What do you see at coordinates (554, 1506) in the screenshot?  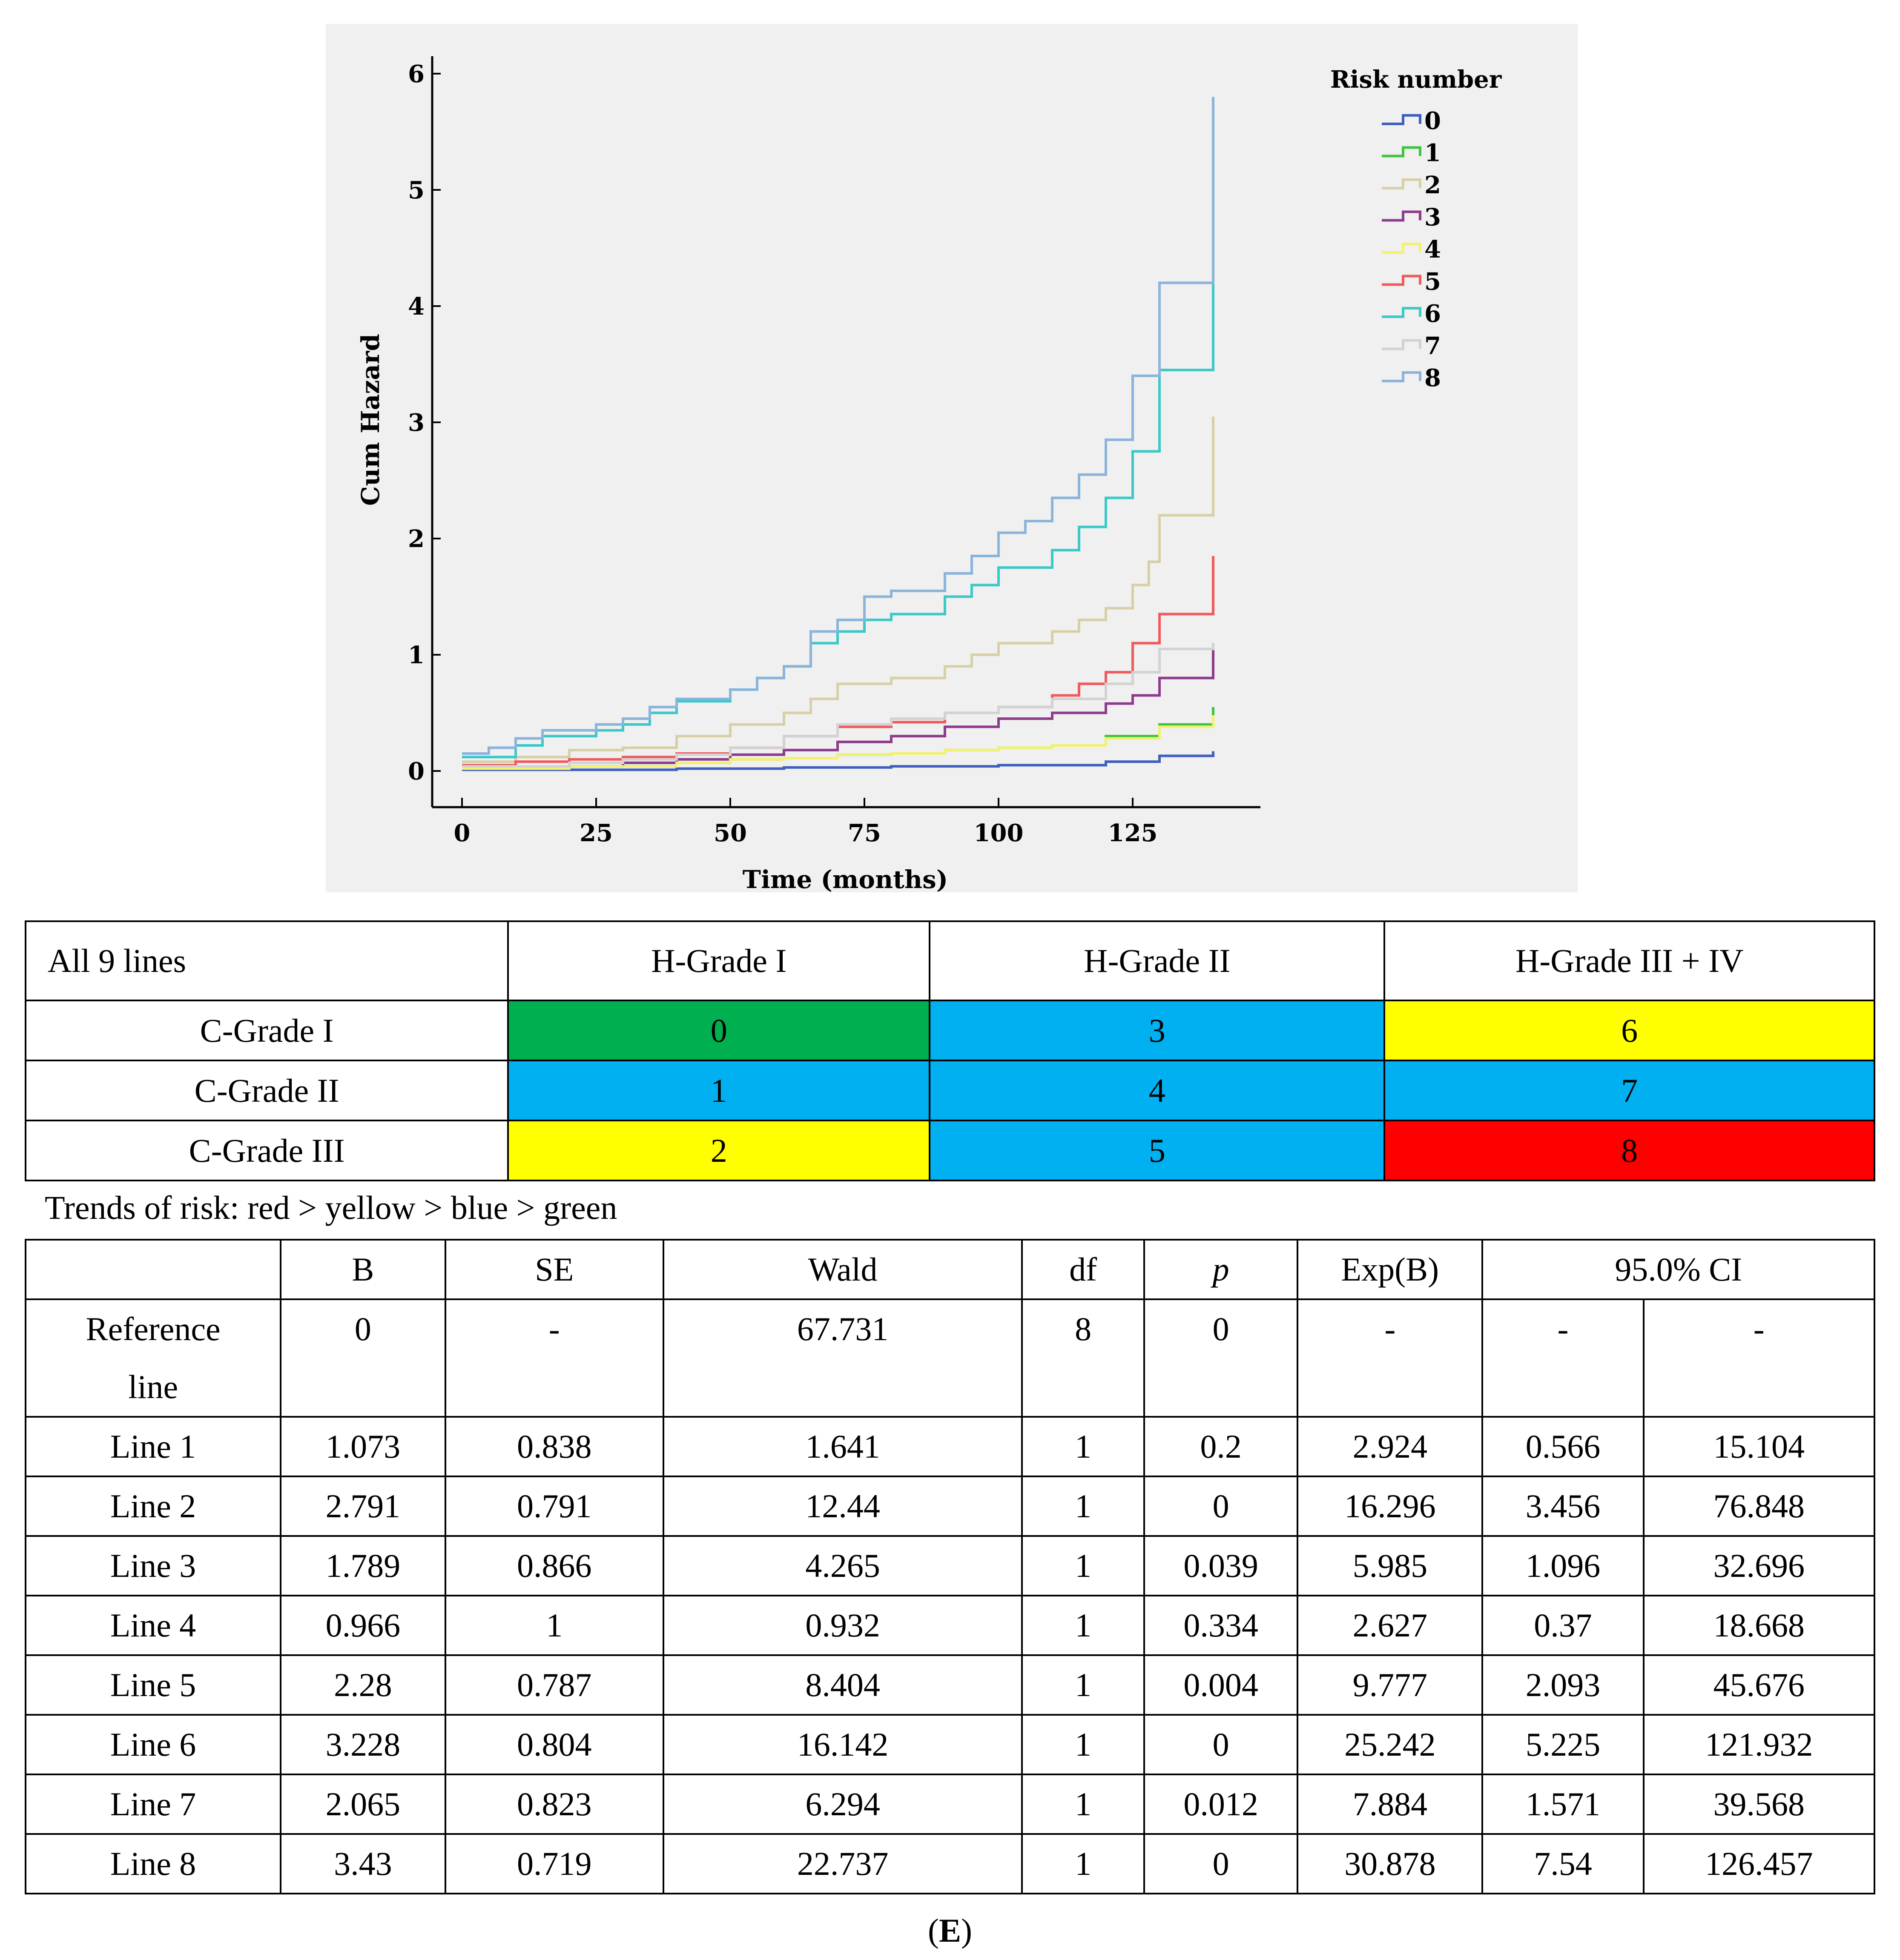 I see `coef-cell: 0.791` at bounding box center [554, 1506].